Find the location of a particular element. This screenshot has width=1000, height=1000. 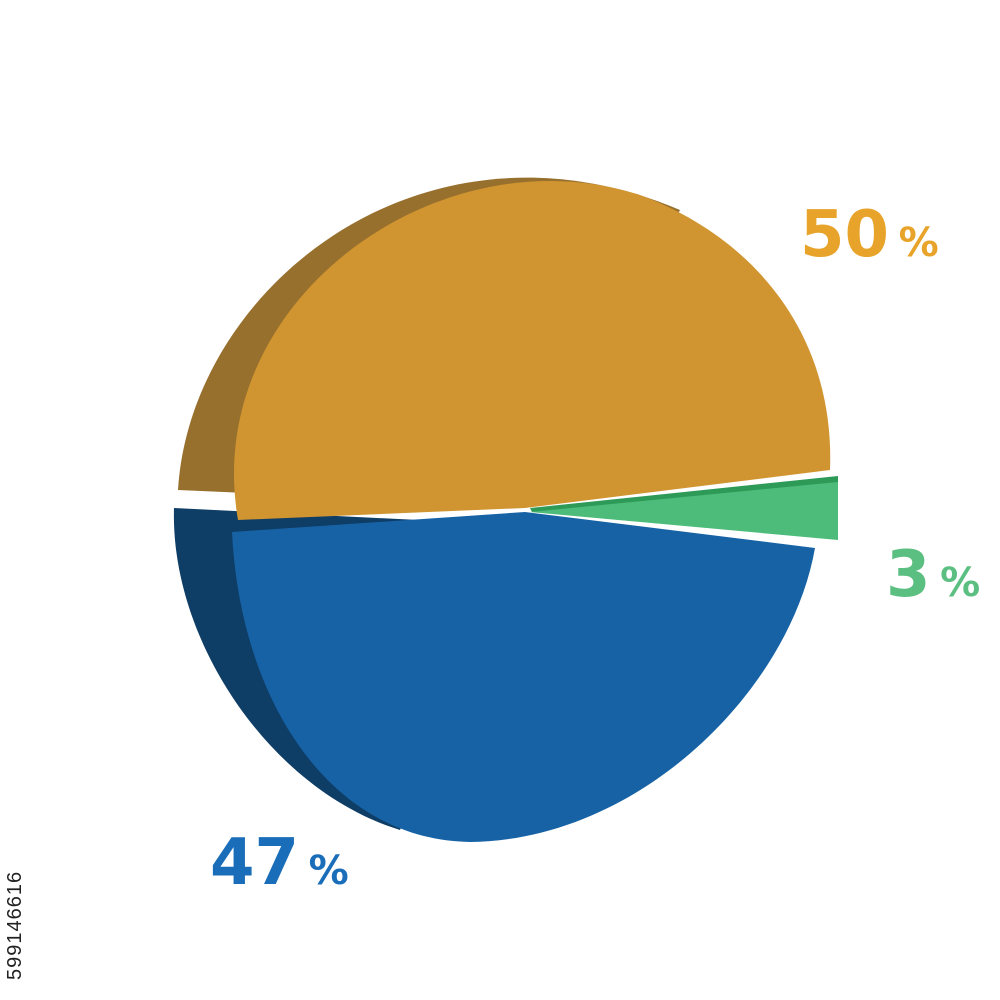

slice-label-3: 3 % is located at coordinates (933, 575).